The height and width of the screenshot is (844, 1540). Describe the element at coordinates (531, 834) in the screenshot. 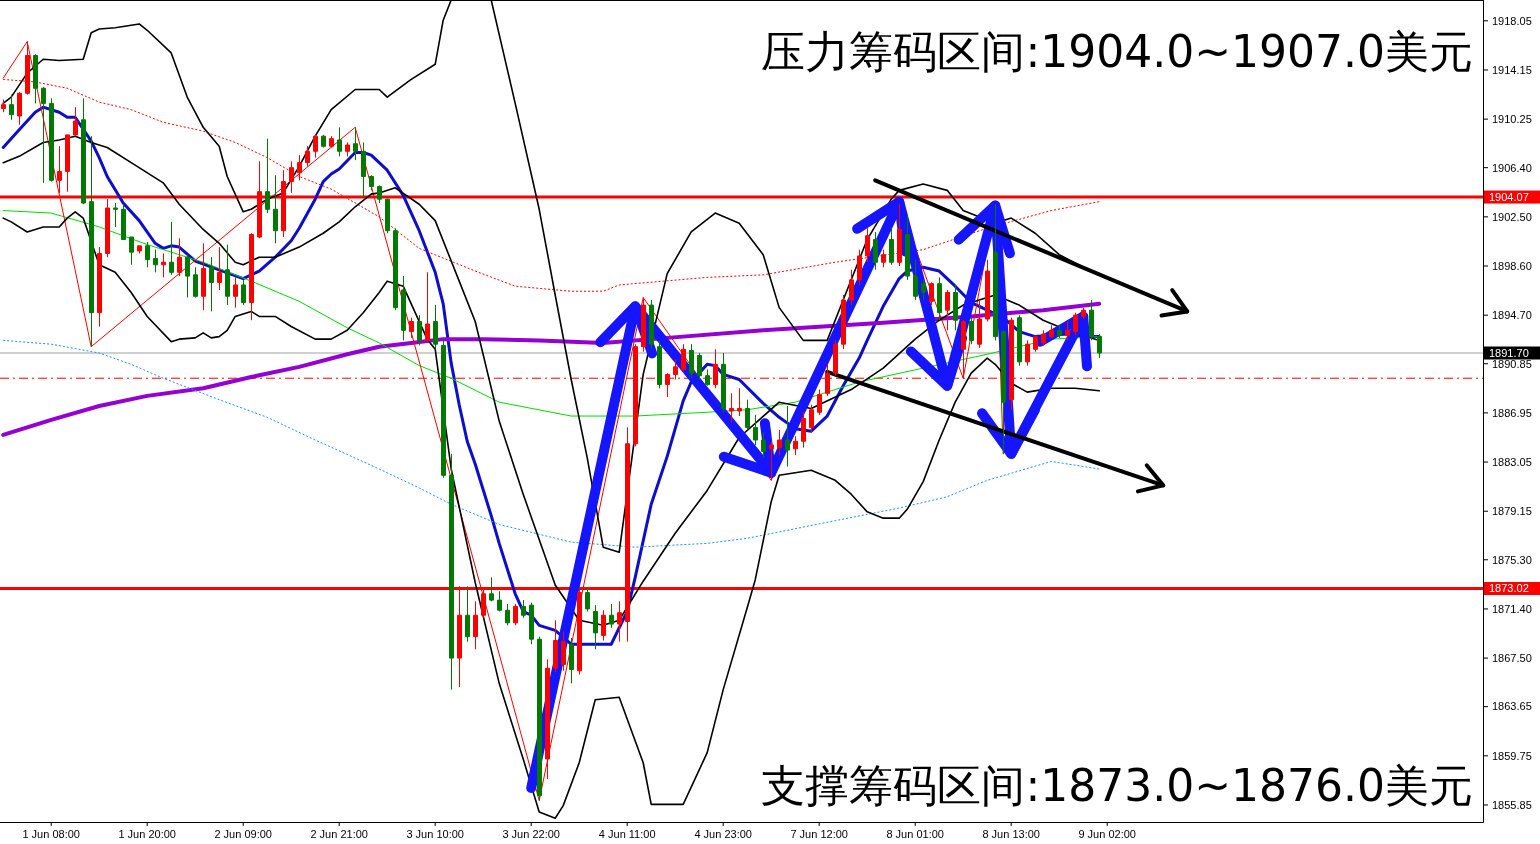

I see `x-tick-label: 3 Jun 22:00` at that location.